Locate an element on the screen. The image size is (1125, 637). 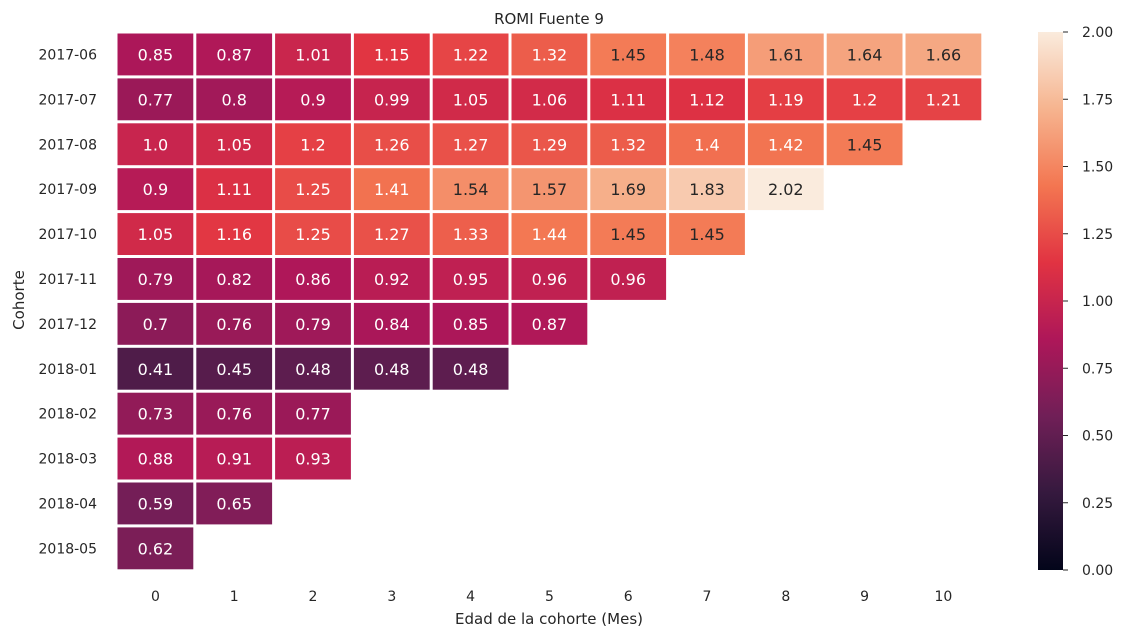
cell-value-label: 0.91 is located at coordinates (234, 459).